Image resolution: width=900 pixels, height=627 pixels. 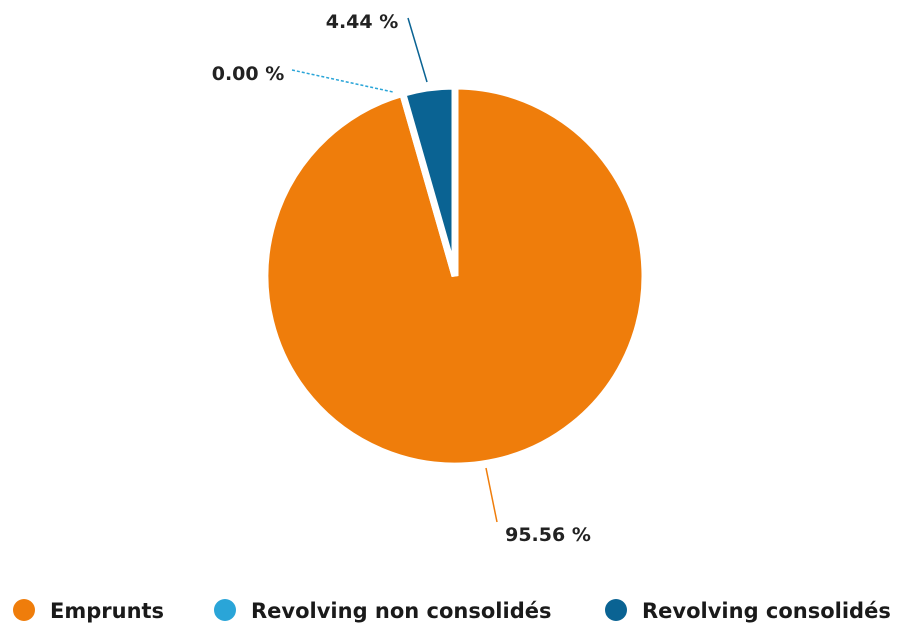 I want to click on data-label-revolving-non-consolides: 0.00 %, so click(x=248, y=74).